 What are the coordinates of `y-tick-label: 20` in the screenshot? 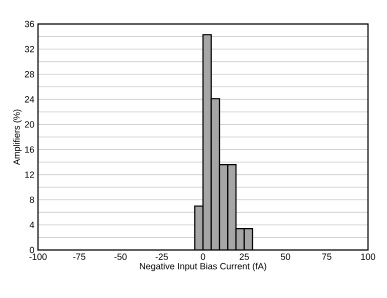 It's located at (29, 124).